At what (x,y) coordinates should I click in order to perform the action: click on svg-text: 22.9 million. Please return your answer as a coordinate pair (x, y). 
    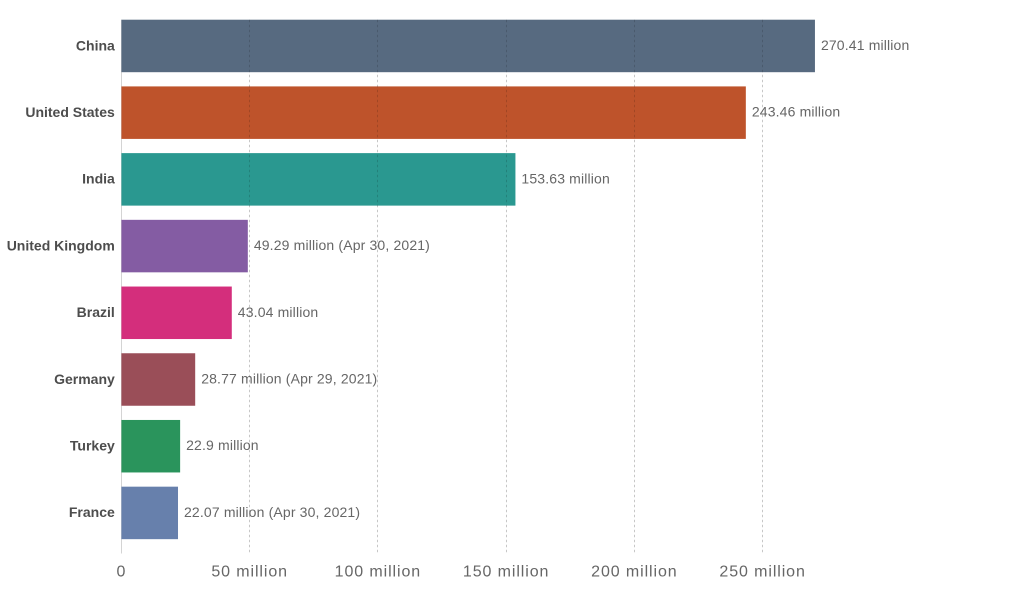
    Looking at the image, I should click on (222, 445).